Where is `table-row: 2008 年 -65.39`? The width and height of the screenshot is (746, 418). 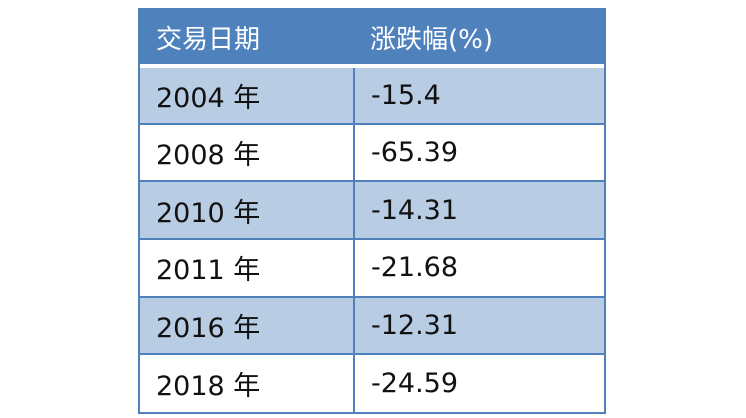
table-row: 2008 年 -65.39 is located at coordinates (372, 152).